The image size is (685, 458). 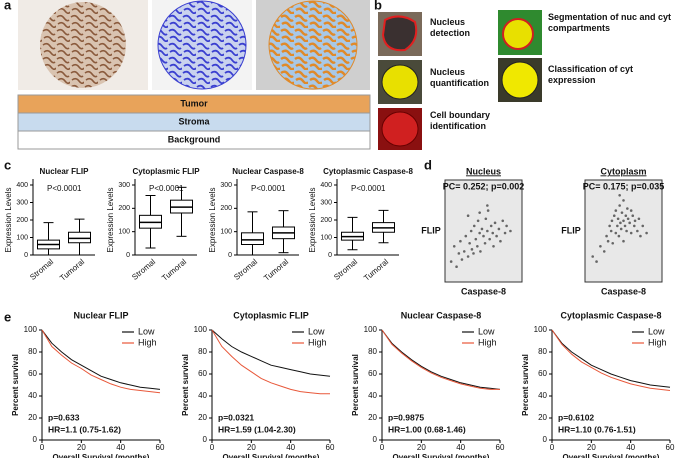 I want to click on annotation: HR=1.00 (0.68-1.46), so click(x=427, y=429).